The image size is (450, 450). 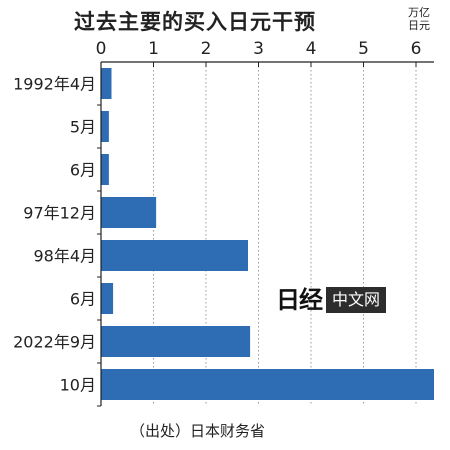 What do you see at coordinates (356, 300) in the screenshot?
I see `nikkei-chinese-badge: 中文网` at bounding box center [356, 300].